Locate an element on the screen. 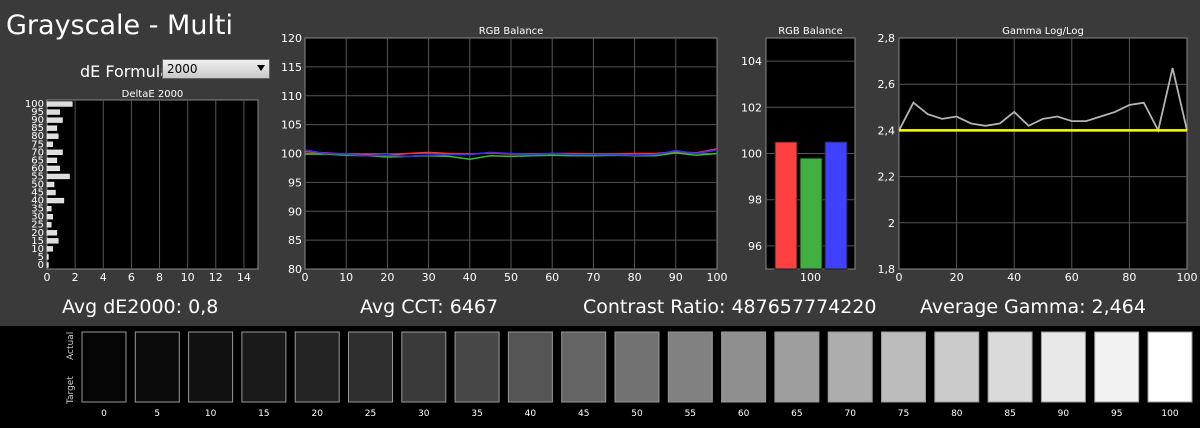  rgb-line-y-tick: 80 is located at coordinates (295, 269).